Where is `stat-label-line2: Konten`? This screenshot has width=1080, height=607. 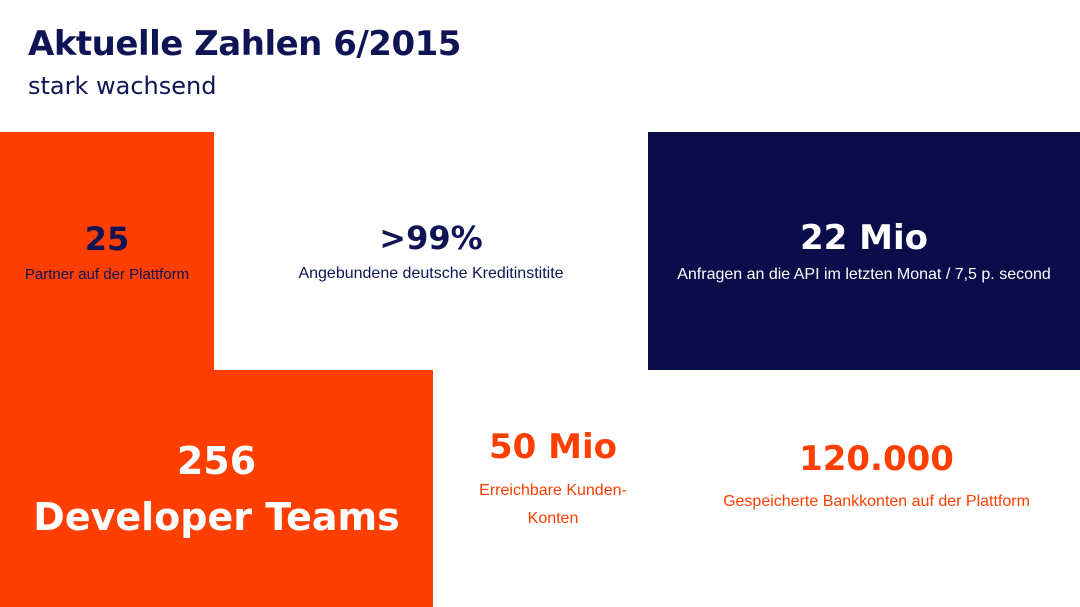 stat-label-line2: Konten is located at coordinates (553, 518).